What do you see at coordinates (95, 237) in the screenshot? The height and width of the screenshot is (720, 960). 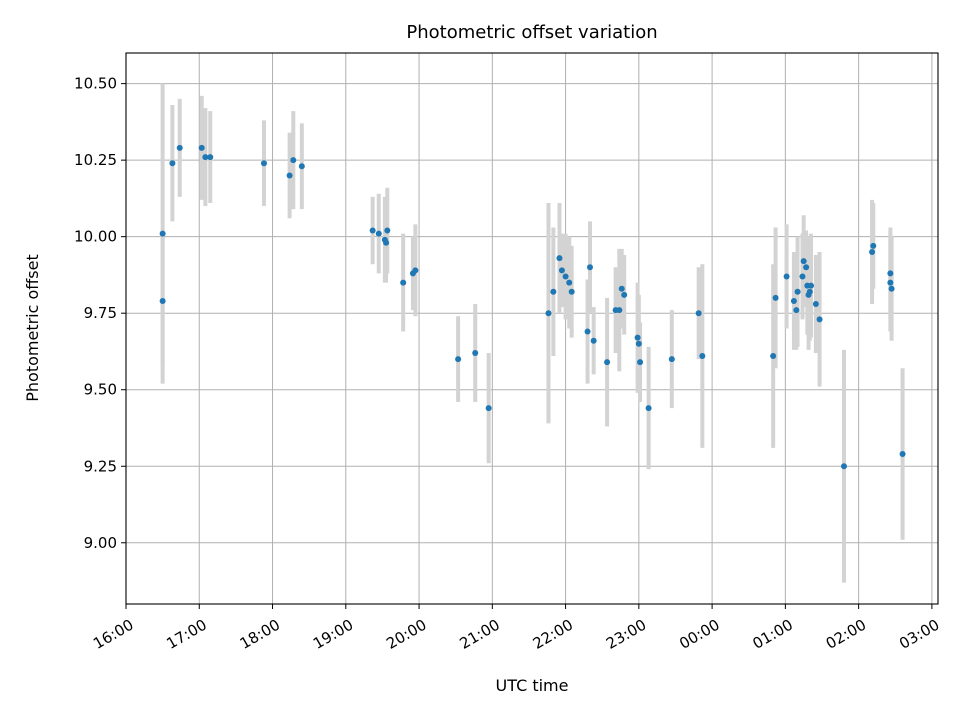 I see `y-tick-label: 10.00` at bounding box center [95, 237].